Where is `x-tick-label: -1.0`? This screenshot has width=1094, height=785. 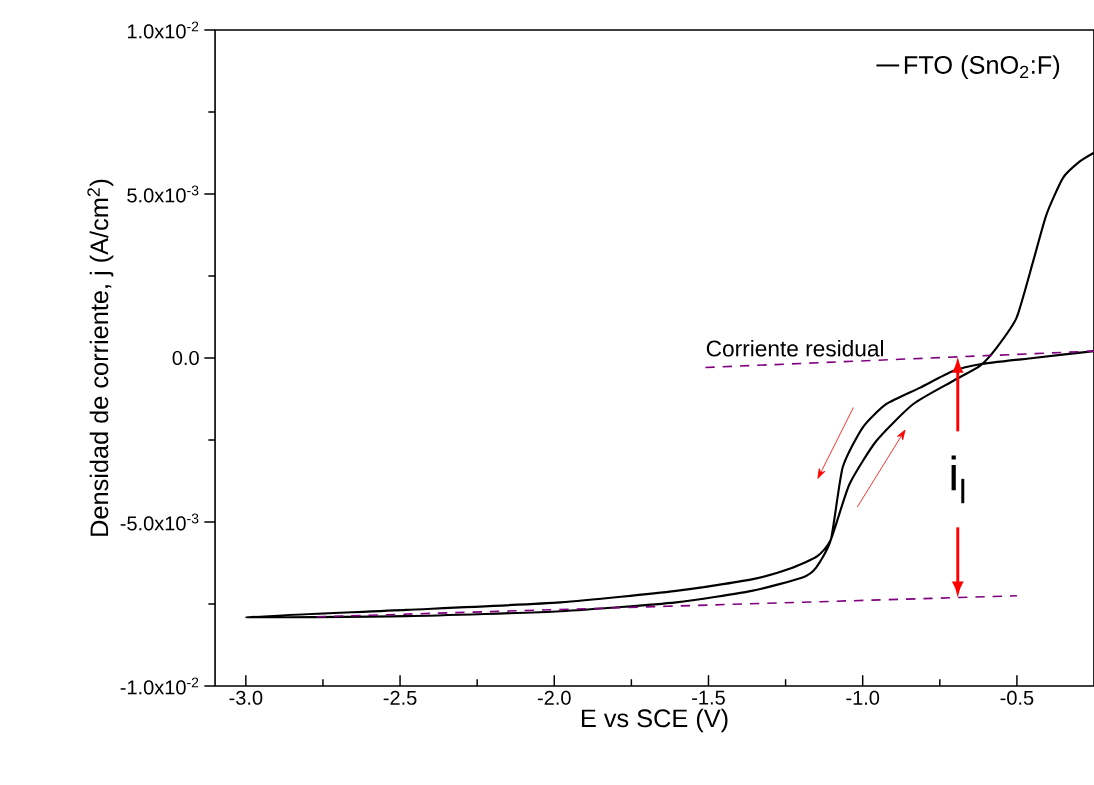
x-tick-label: -1.0 is located at coordinates (863, 697).